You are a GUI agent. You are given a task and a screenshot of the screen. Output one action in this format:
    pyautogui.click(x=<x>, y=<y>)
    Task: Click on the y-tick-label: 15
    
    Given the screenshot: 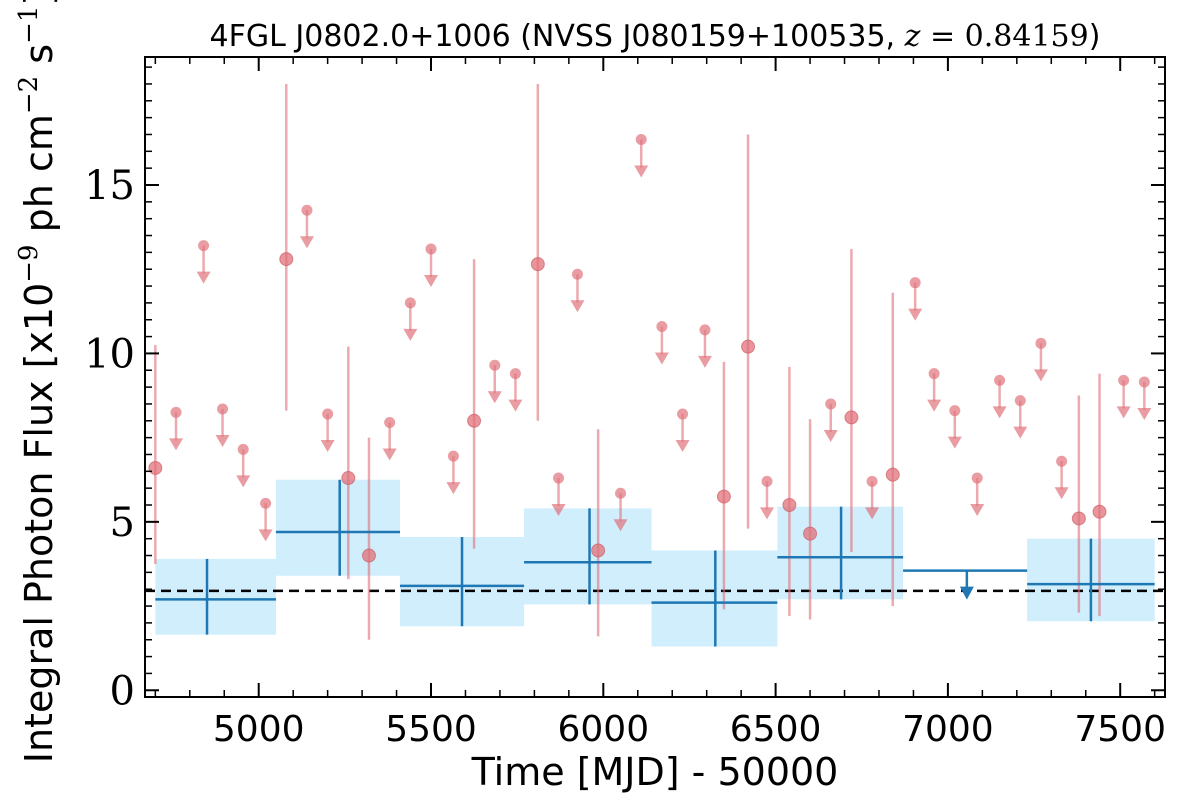 What is the action you would take?
    pyautogui.click(x=109, y=186)
    